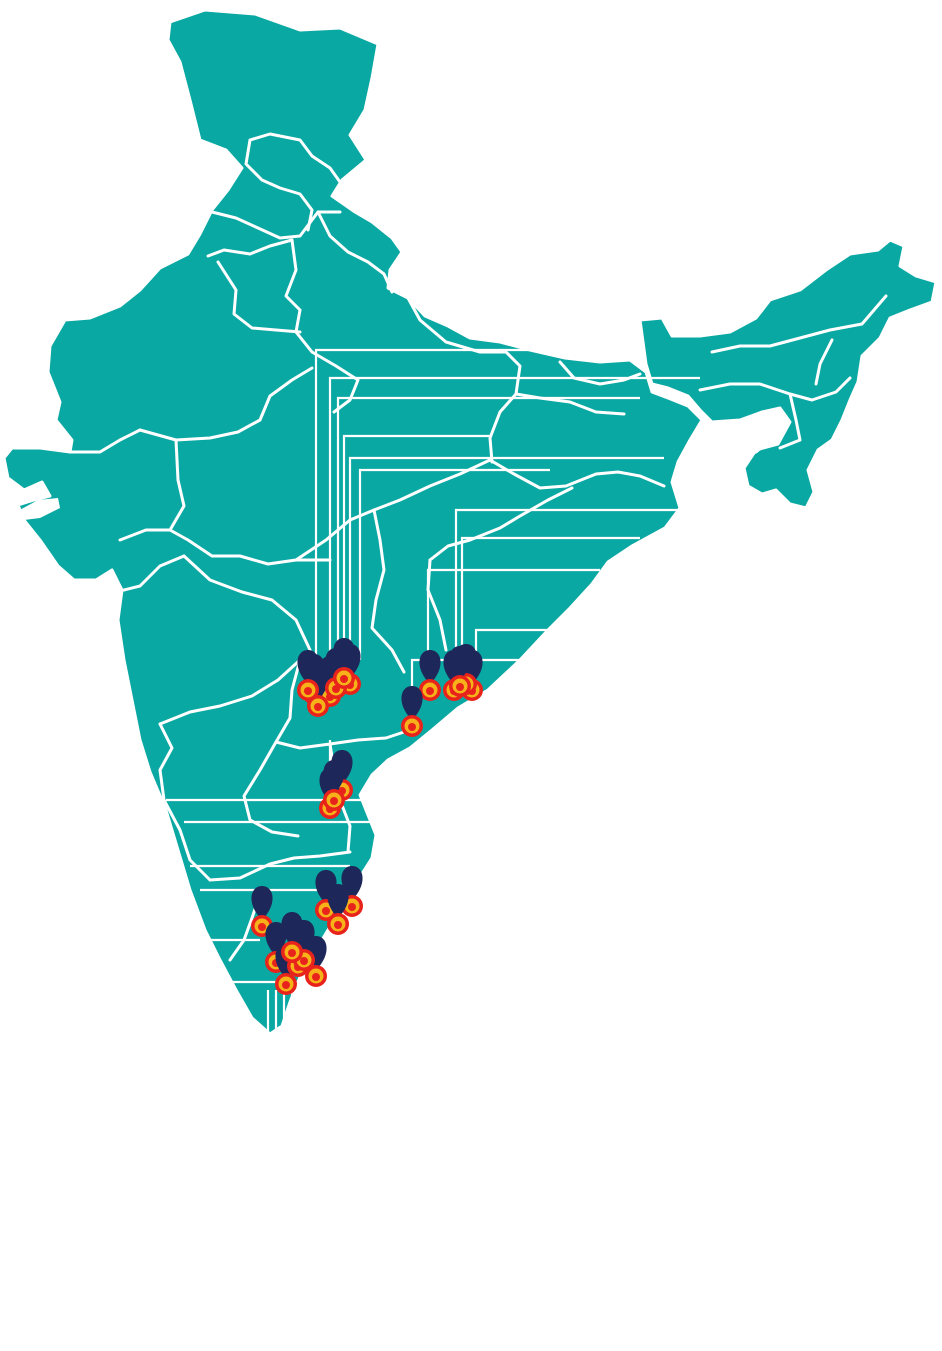  What do you see at coordinates (788, 374) in the screenshot?
I see `india-northeast` at bounding box center [788, 374].